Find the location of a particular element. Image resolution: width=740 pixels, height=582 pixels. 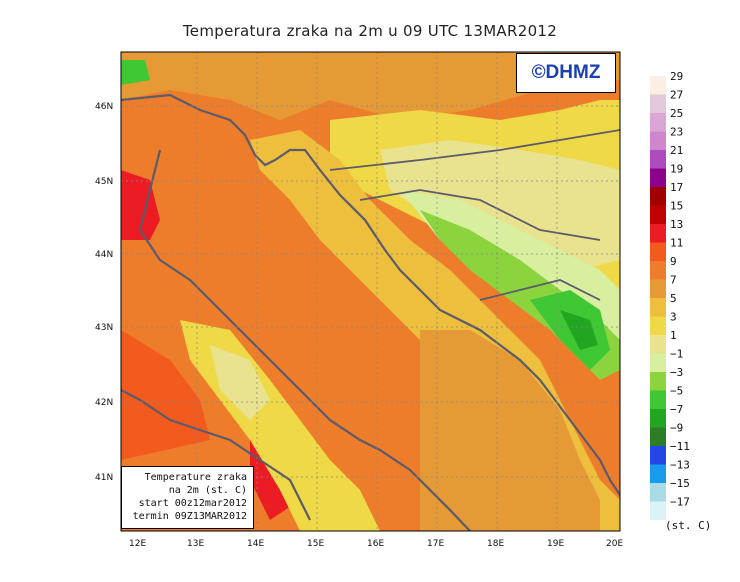

info-line-4: termin 09Z13MAR2012 is located at coordinates (189, 516).